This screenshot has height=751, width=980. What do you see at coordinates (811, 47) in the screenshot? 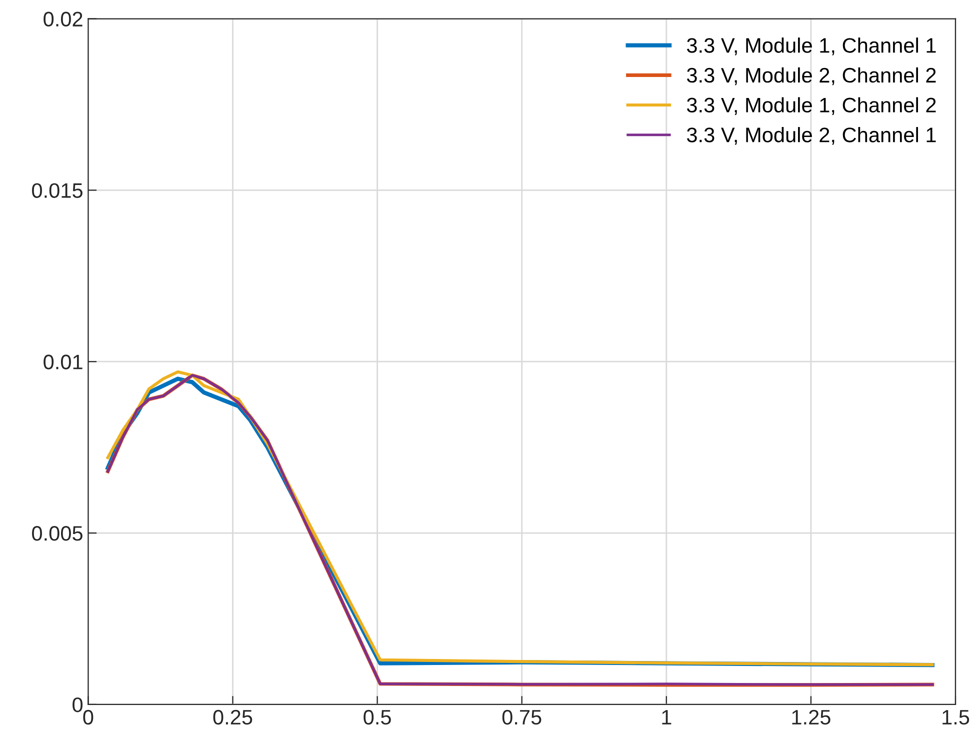
I see `legend-label: 3.3 V, Module 1, Channel 1` at bounding box center [811, 47].